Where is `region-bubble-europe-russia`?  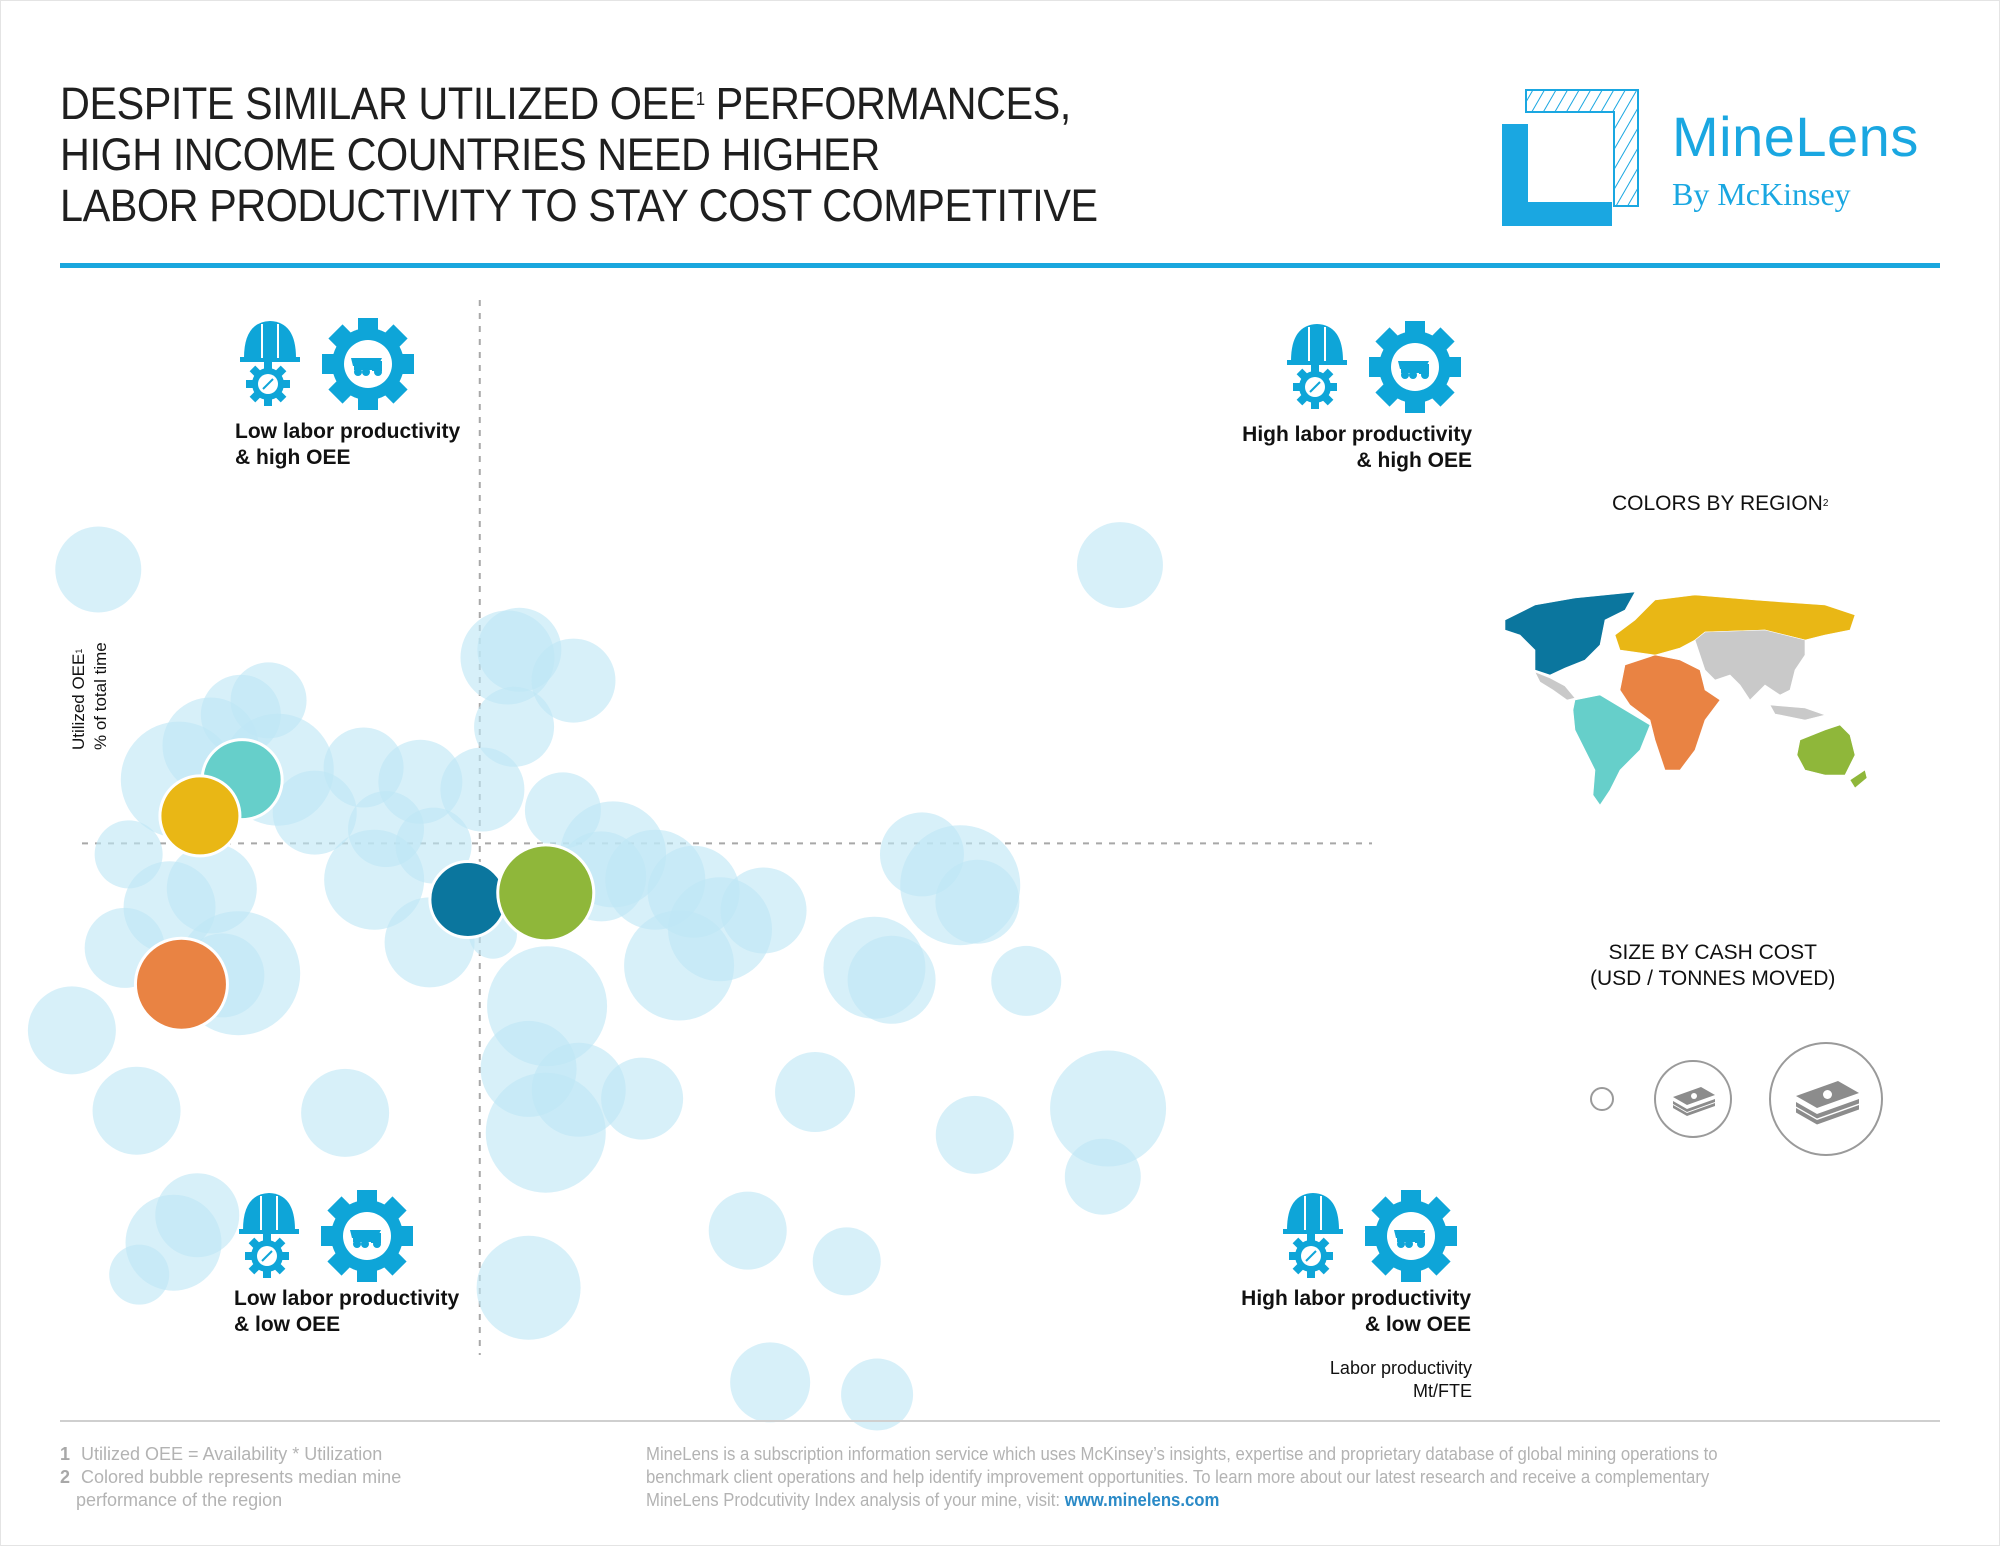
region-bubble-europe-russia is located at coordinates (200, 816).